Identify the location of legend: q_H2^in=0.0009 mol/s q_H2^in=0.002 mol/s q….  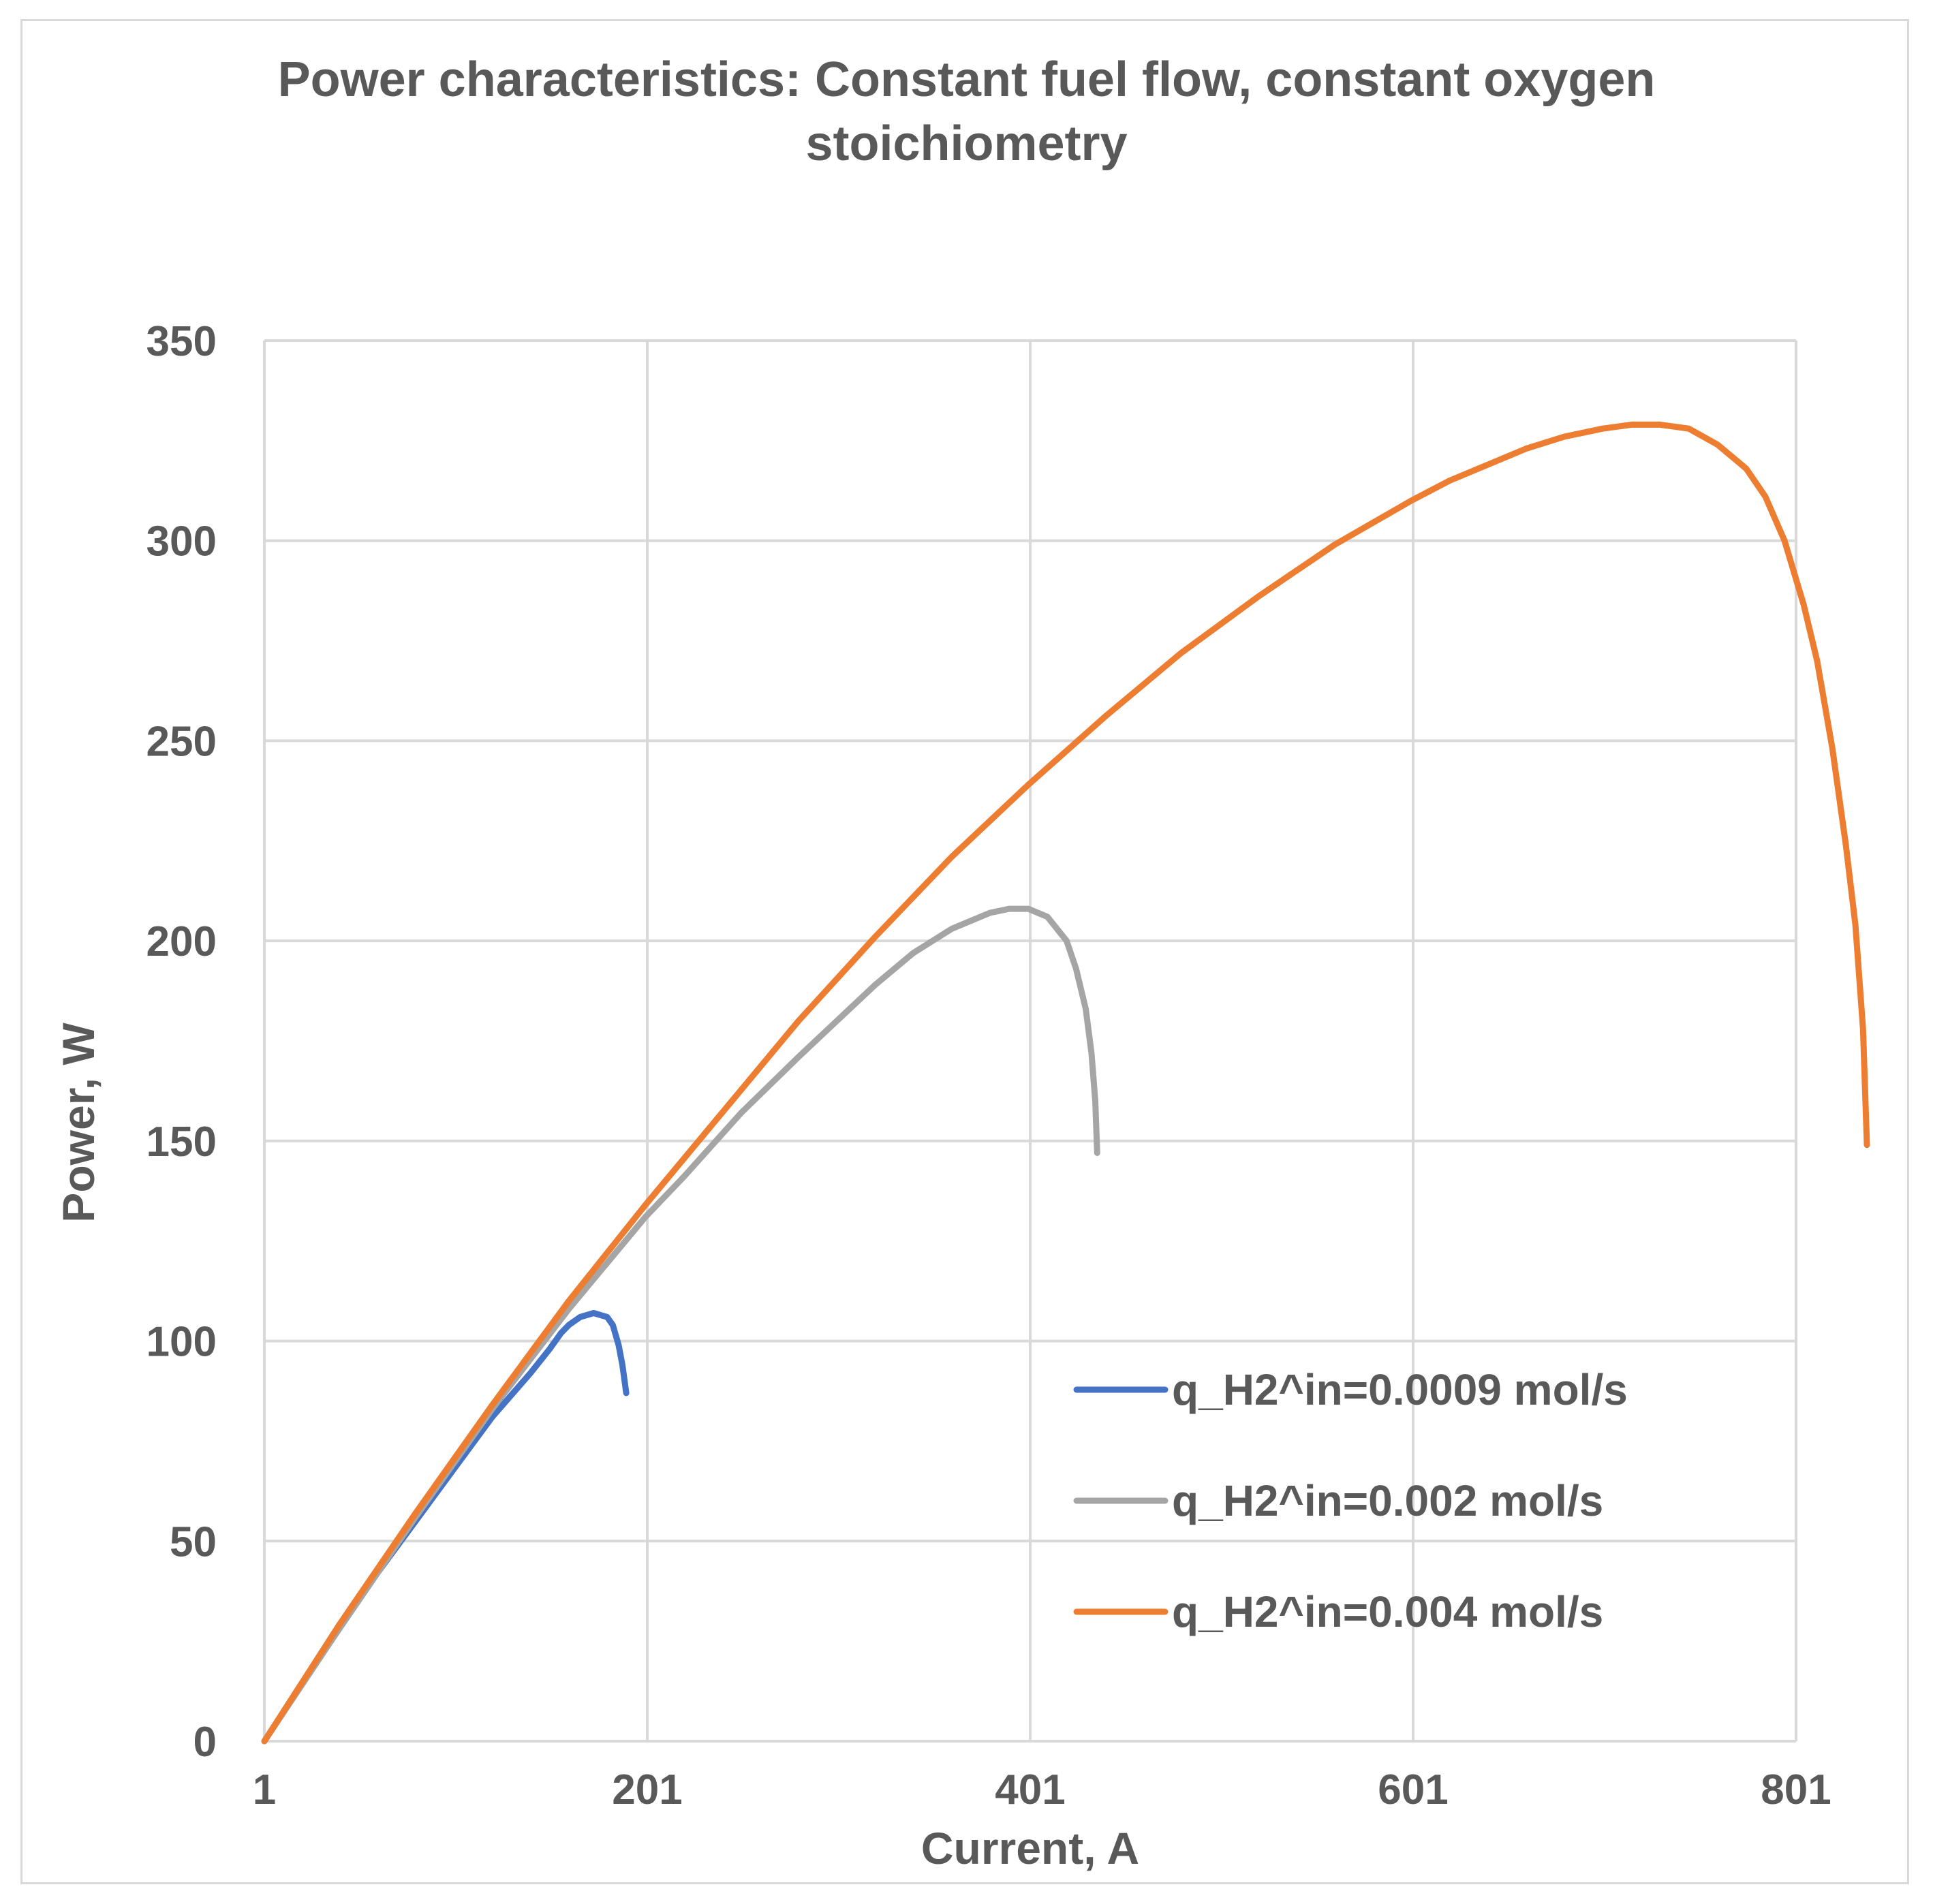
(1350, 1500).